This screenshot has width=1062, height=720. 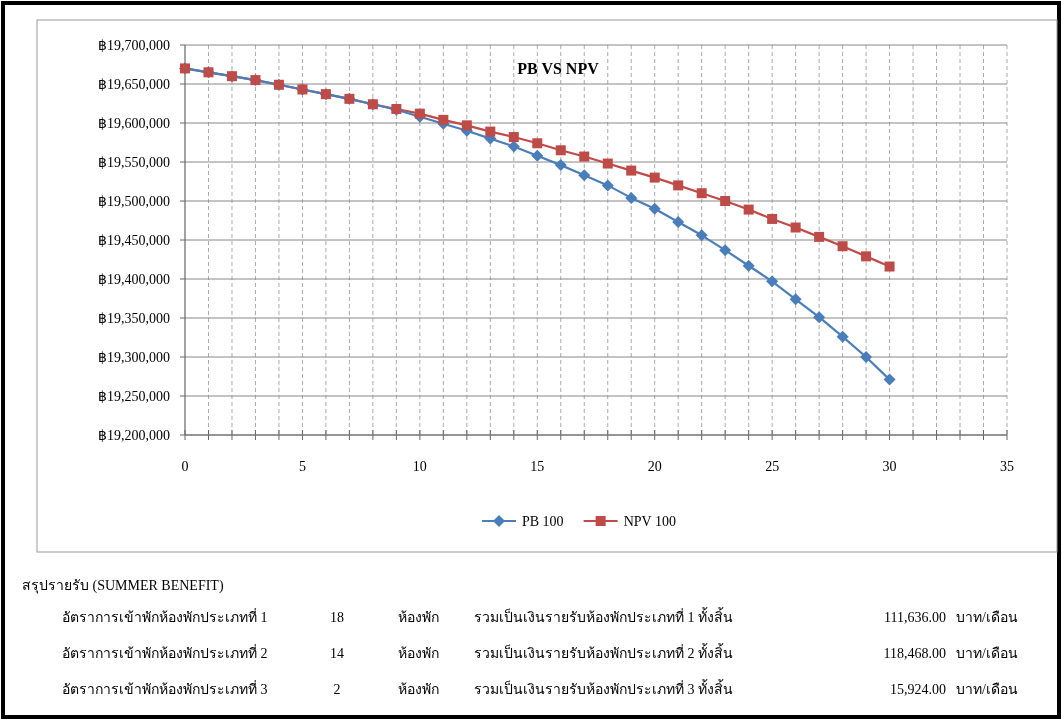 I want to click on text: 14, so click(x=337, y=653).